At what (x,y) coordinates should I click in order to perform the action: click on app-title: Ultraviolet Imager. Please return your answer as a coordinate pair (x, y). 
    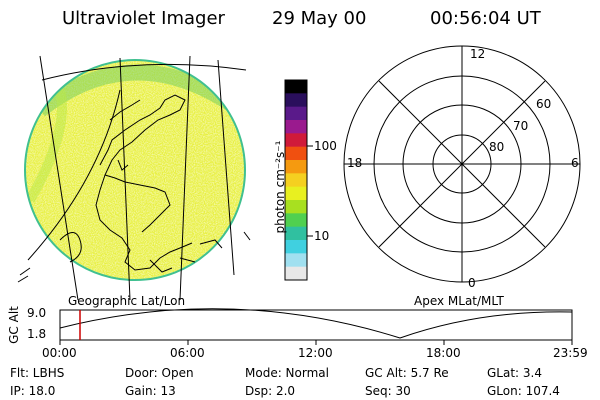
    Looking at the image, I should click on (143, 18).